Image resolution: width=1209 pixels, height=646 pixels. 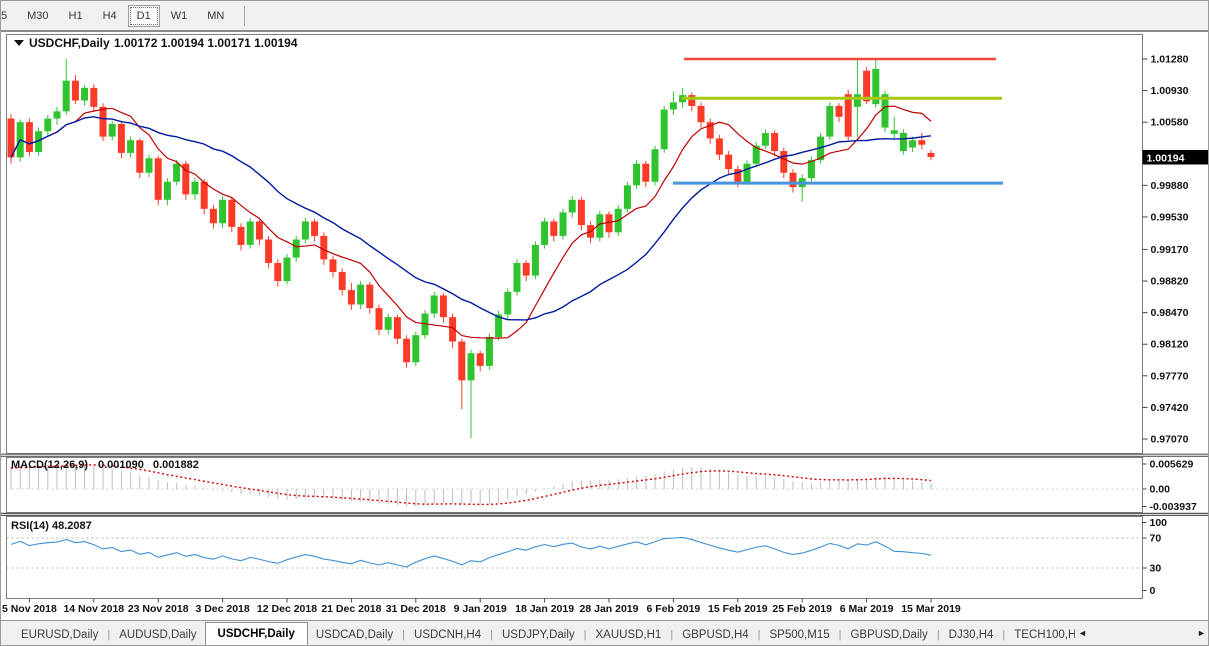 I want to click on timeframe-button-w1: W1, so click(x=179, y=15).